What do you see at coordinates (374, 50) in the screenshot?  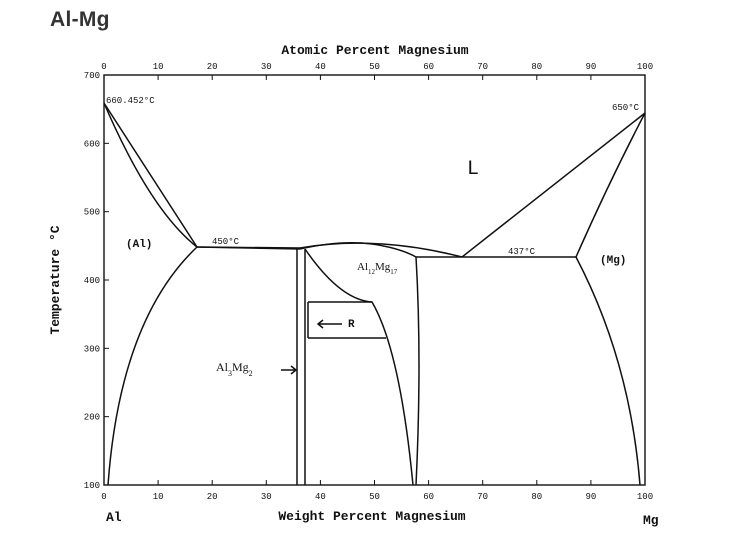 I see `top-axis-label: Atomic Percent Magnesium` at bounding box center [374, 50].